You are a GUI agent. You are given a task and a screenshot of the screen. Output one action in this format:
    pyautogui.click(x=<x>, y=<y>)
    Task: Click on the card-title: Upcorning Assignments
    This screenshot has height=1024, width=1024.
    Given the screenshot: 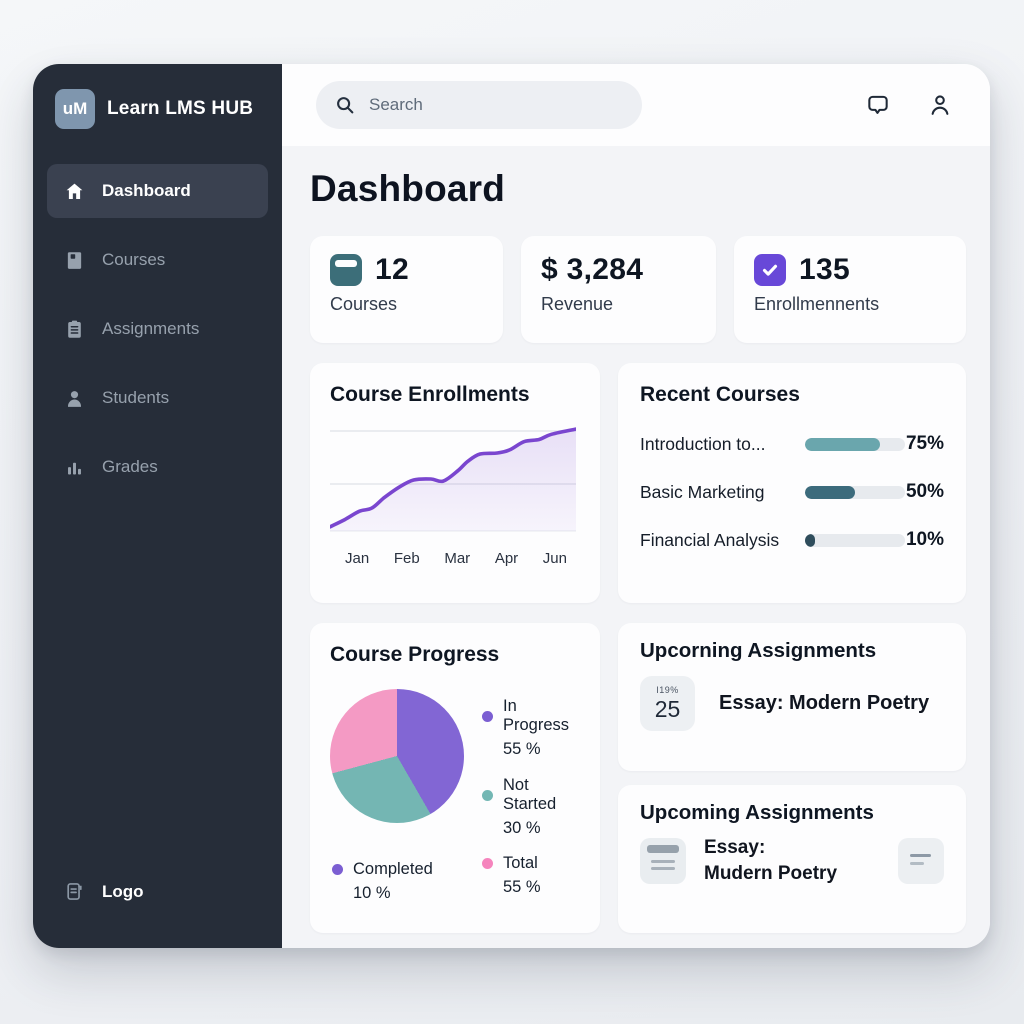 What is the action you would take?
    pyautogui.click(x=758, y=650)
    